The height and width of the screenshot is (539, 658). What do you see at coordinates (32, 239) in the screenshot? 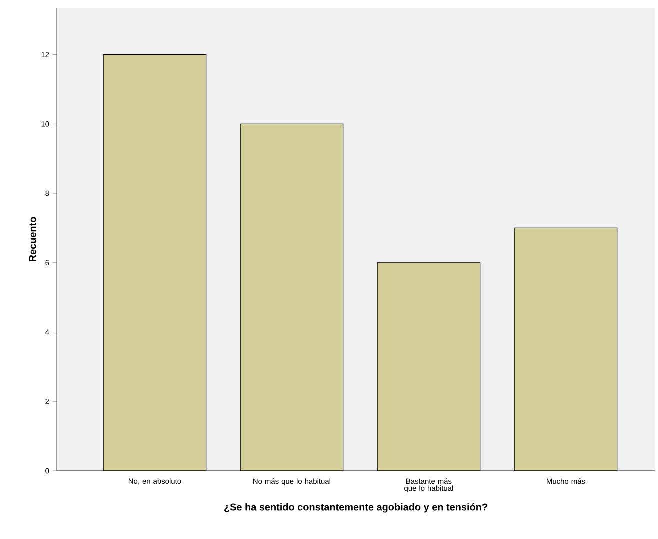
I see `y-axis-title: Recuento` at bounding box center [32, 239].